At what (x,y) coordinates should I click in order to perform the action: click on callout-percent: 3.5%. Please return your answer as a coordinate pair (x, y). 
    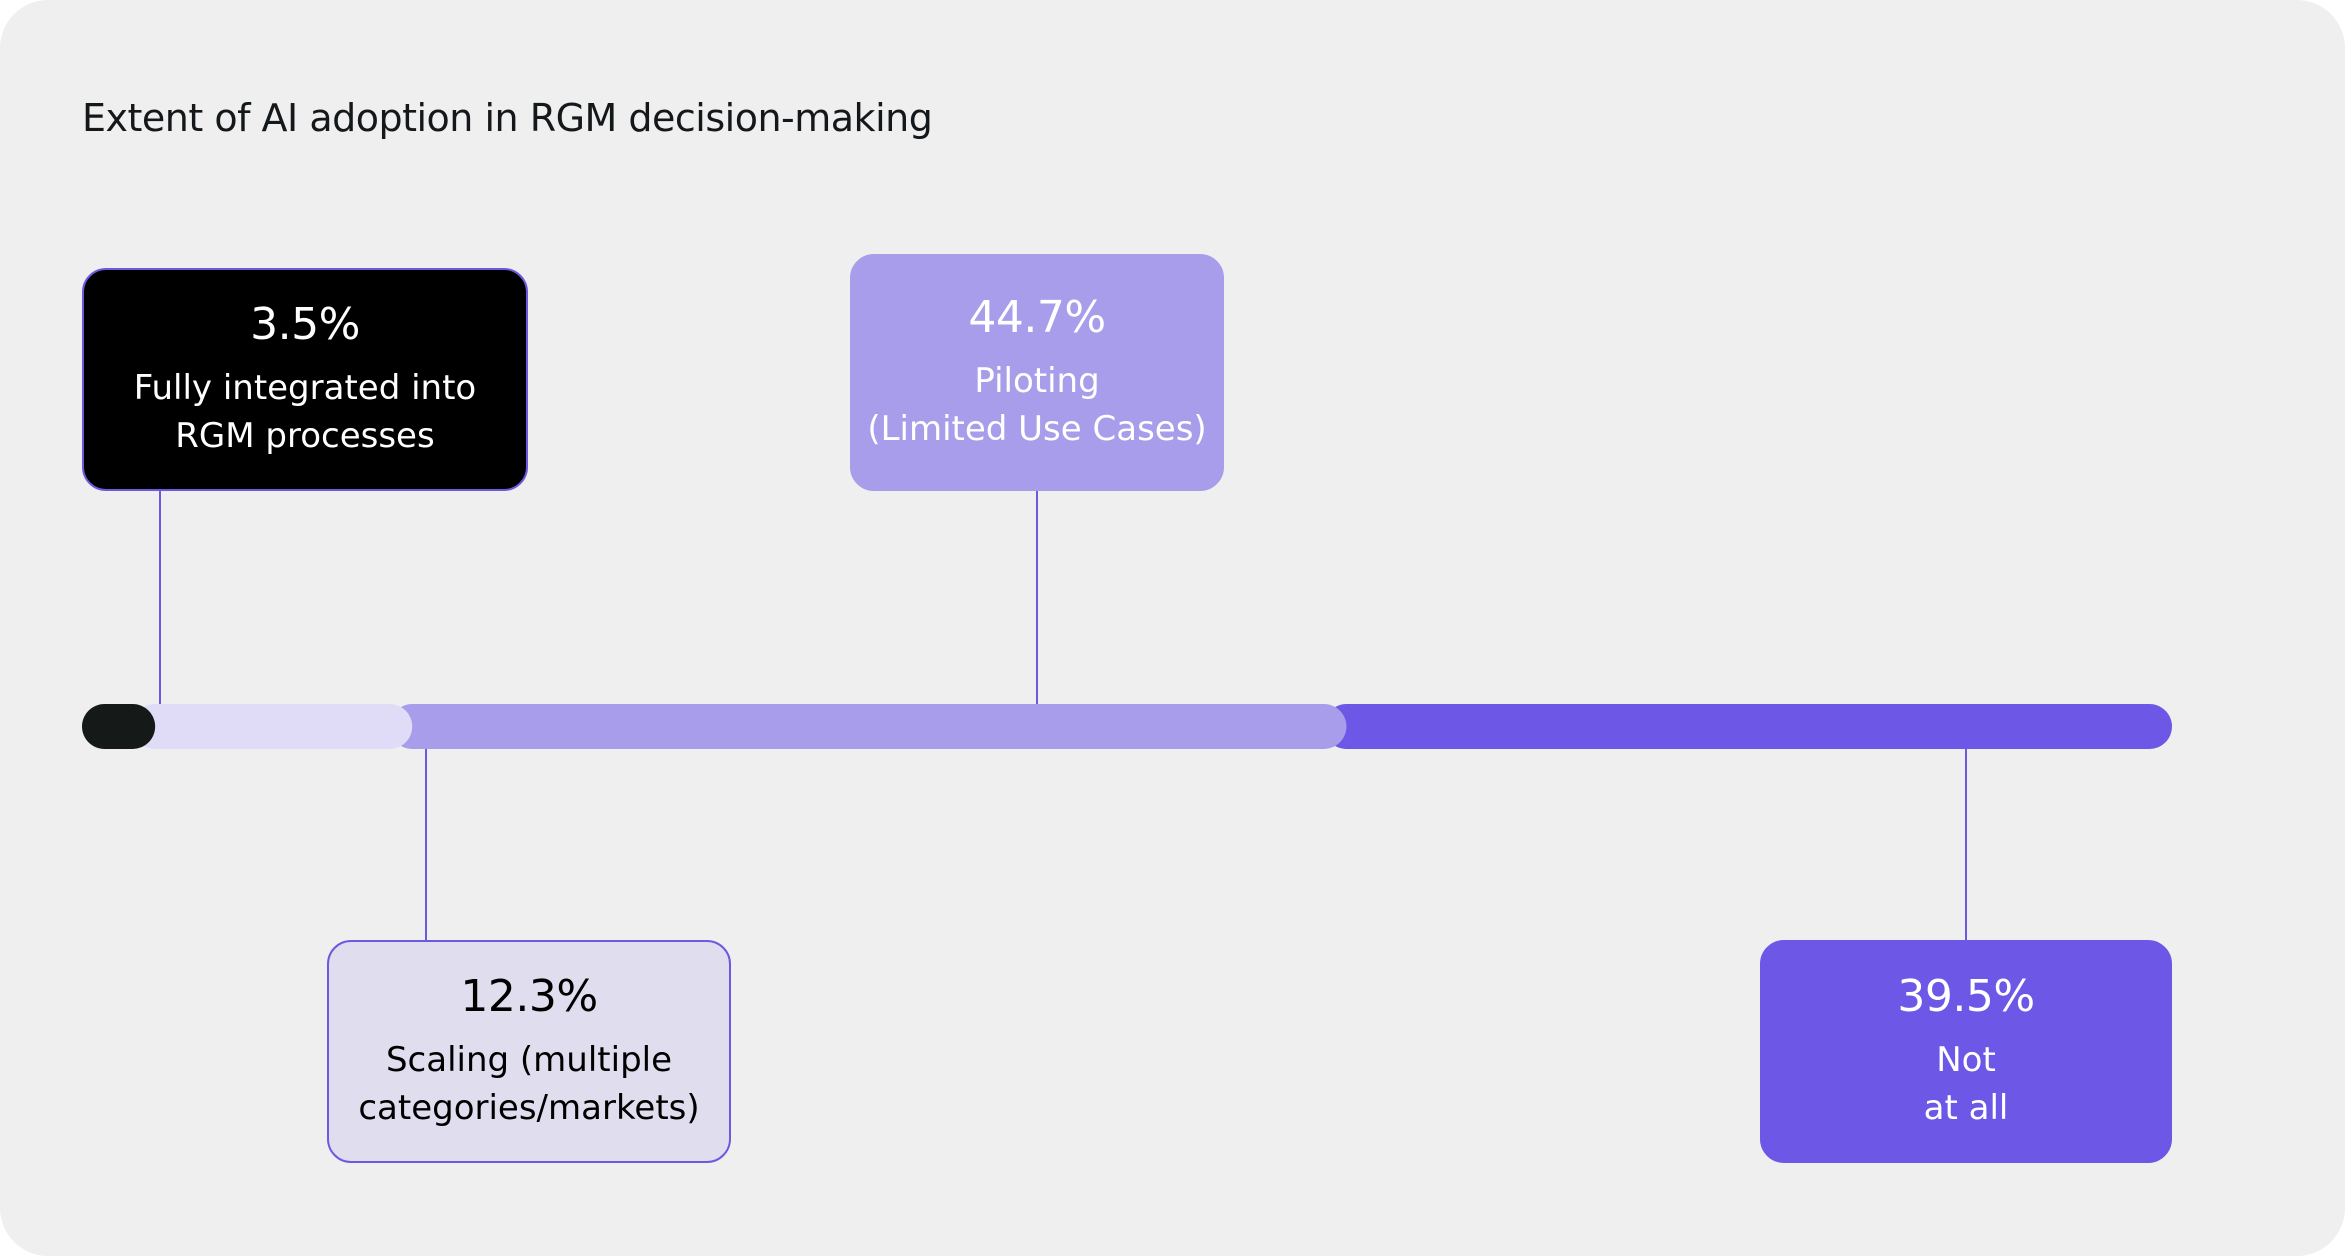
    Looking at the image, I should click on (305, 324).